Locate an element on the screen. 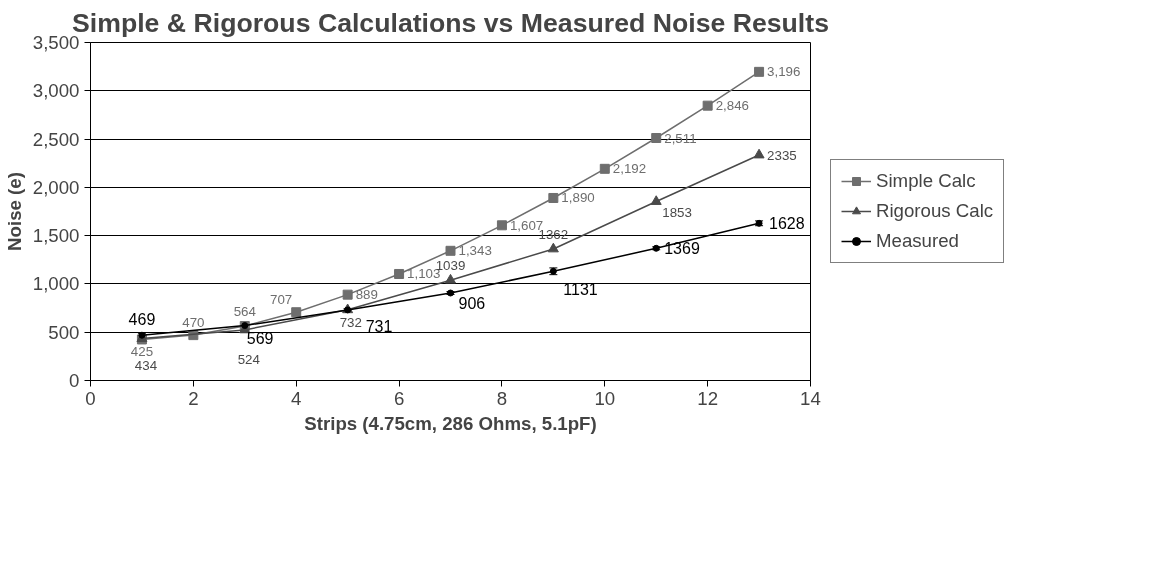 This screenshot has width=1157, height=577. data-label: 469 is located at coordinates (142, 320).